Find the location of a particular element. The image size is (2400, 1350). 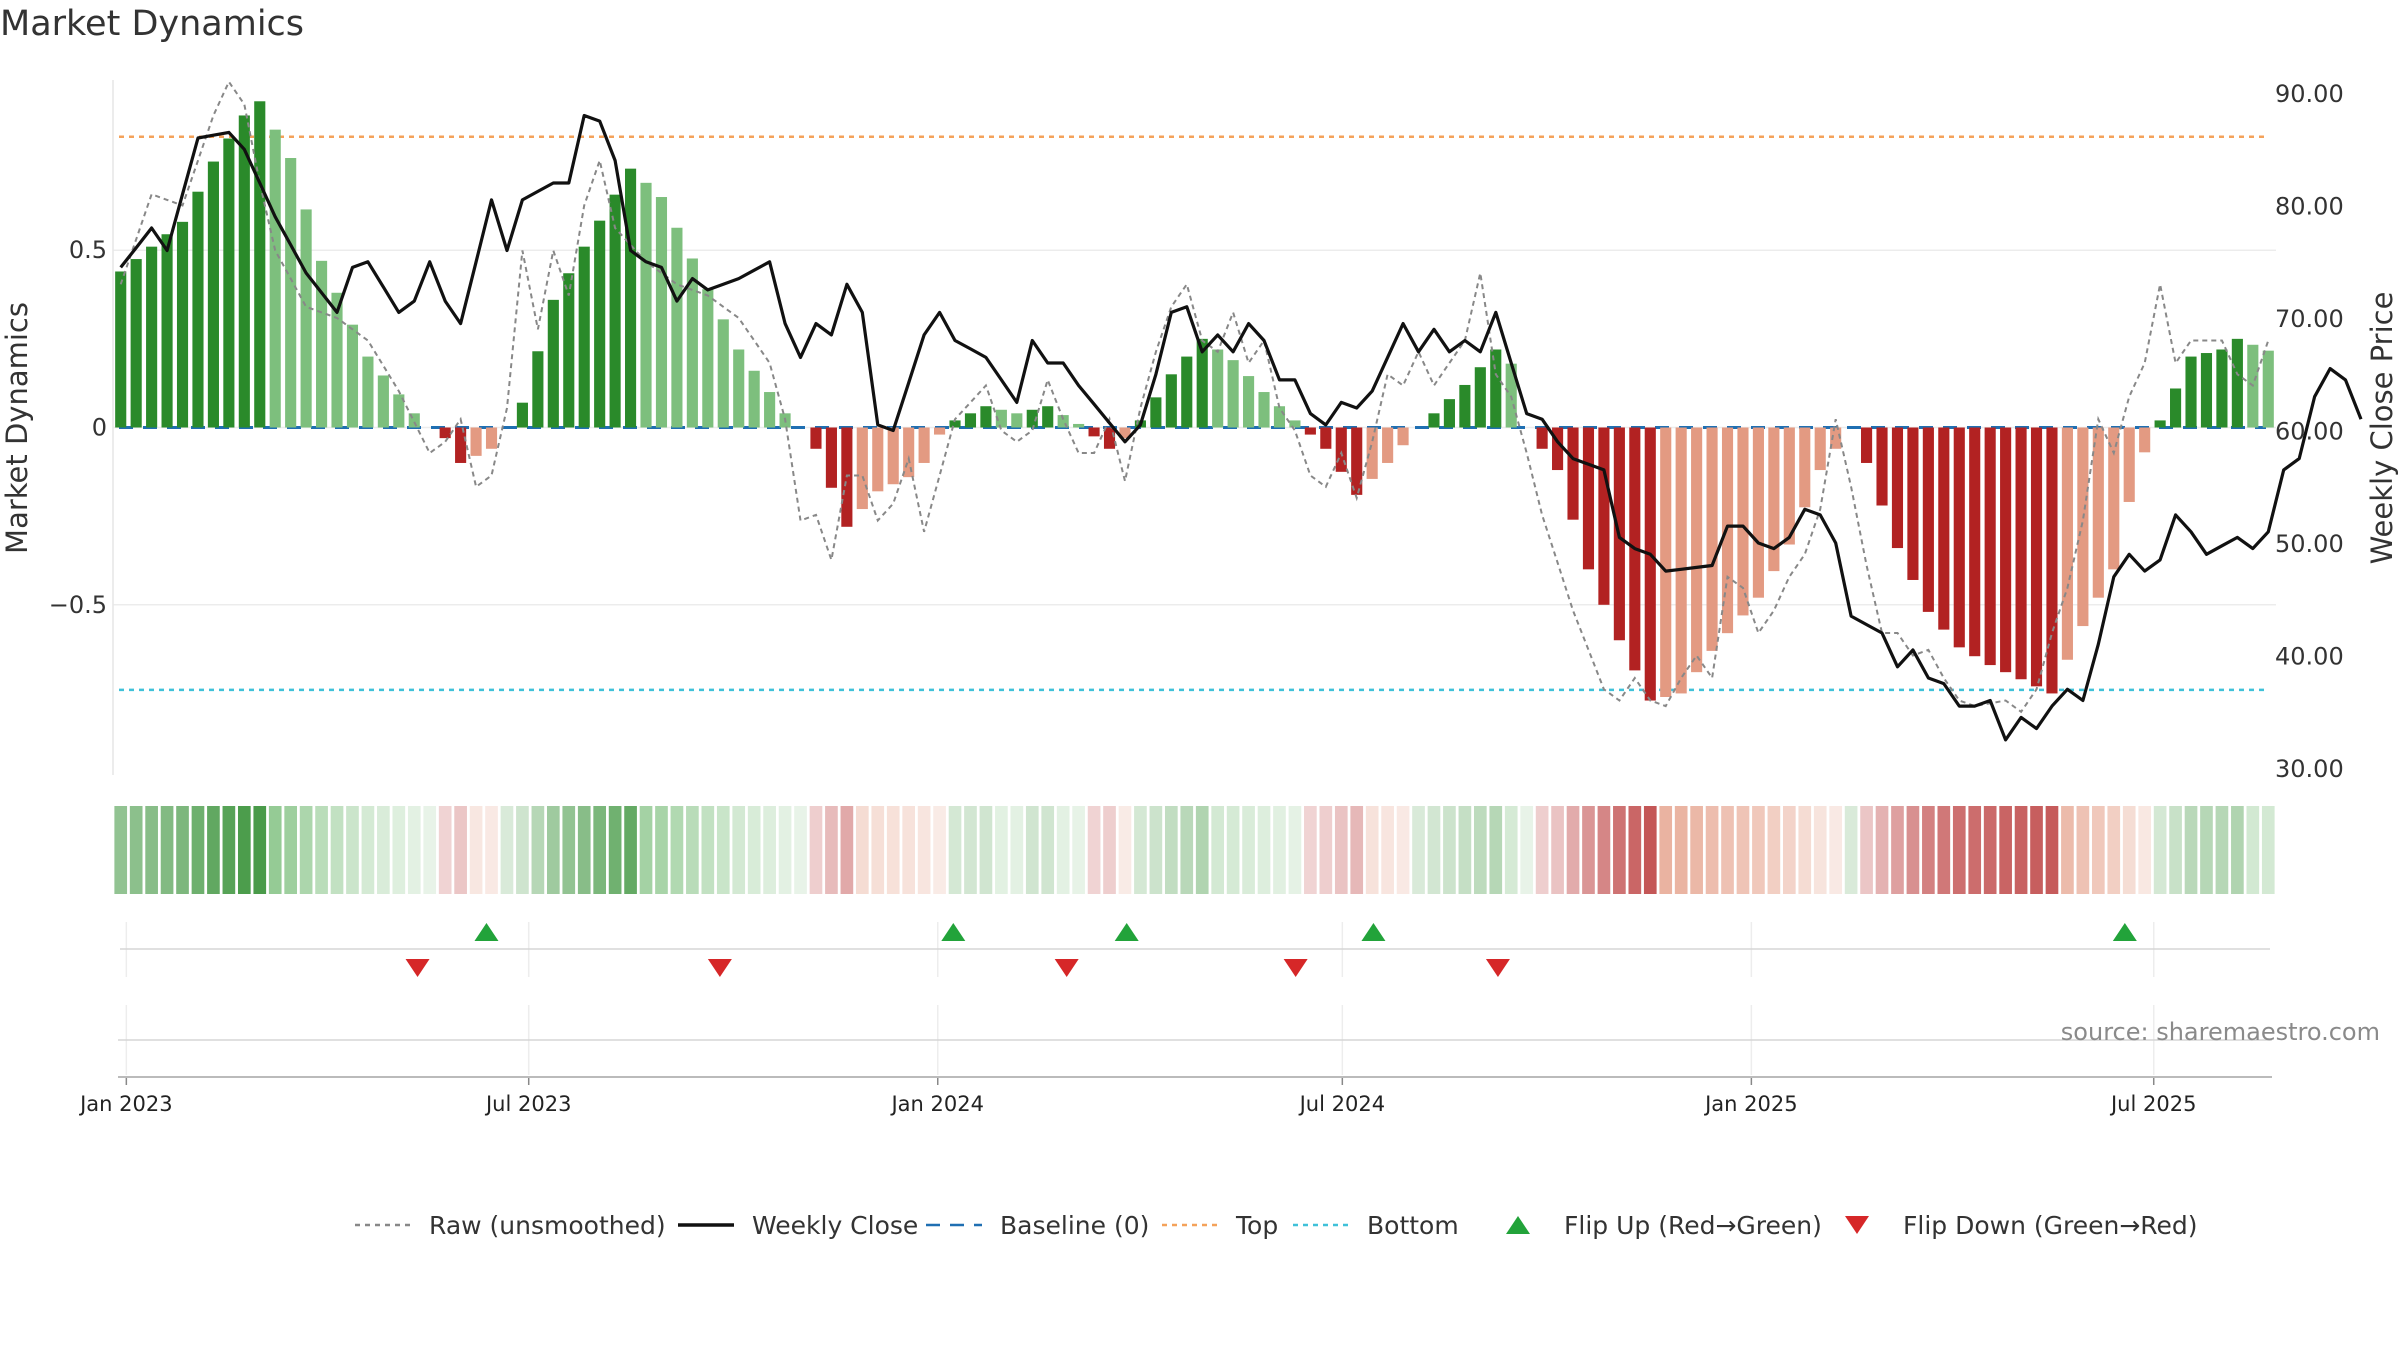

legend-label: Weekly Close is located at coordinates (835, 1225).